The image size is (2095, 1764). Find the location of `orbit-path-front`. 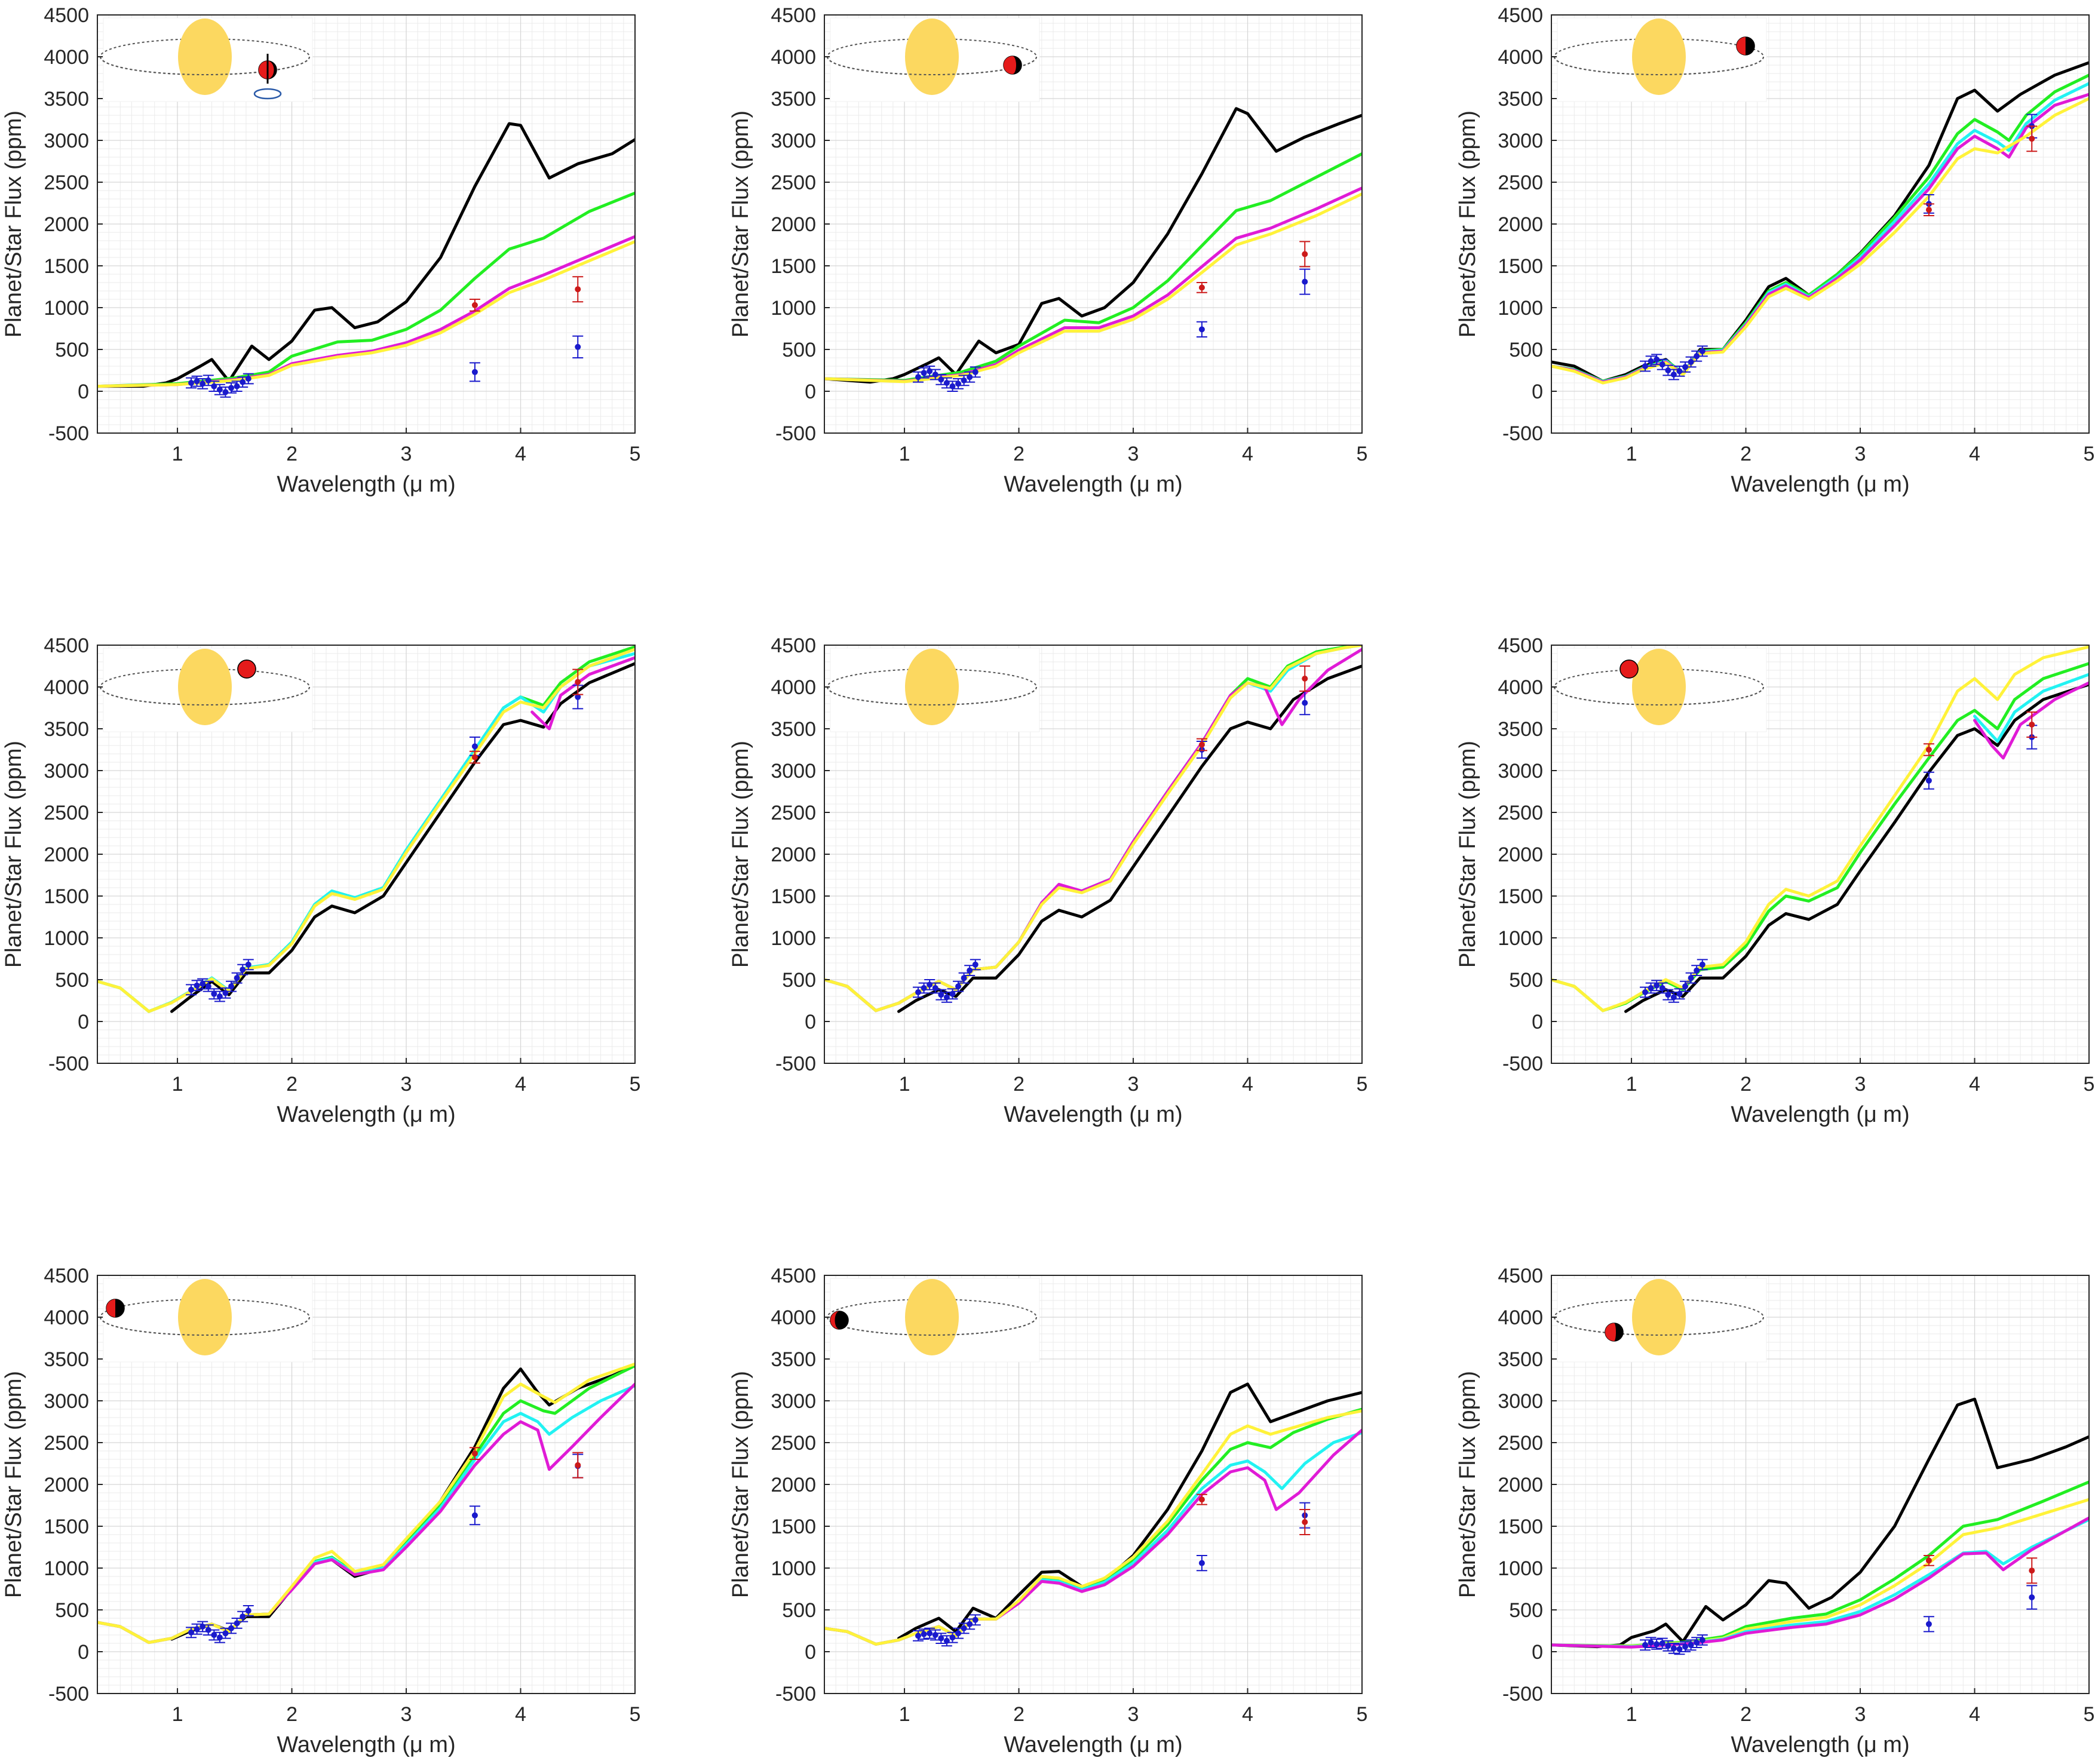

orbit-path-front is located at coordinates (932, 65).